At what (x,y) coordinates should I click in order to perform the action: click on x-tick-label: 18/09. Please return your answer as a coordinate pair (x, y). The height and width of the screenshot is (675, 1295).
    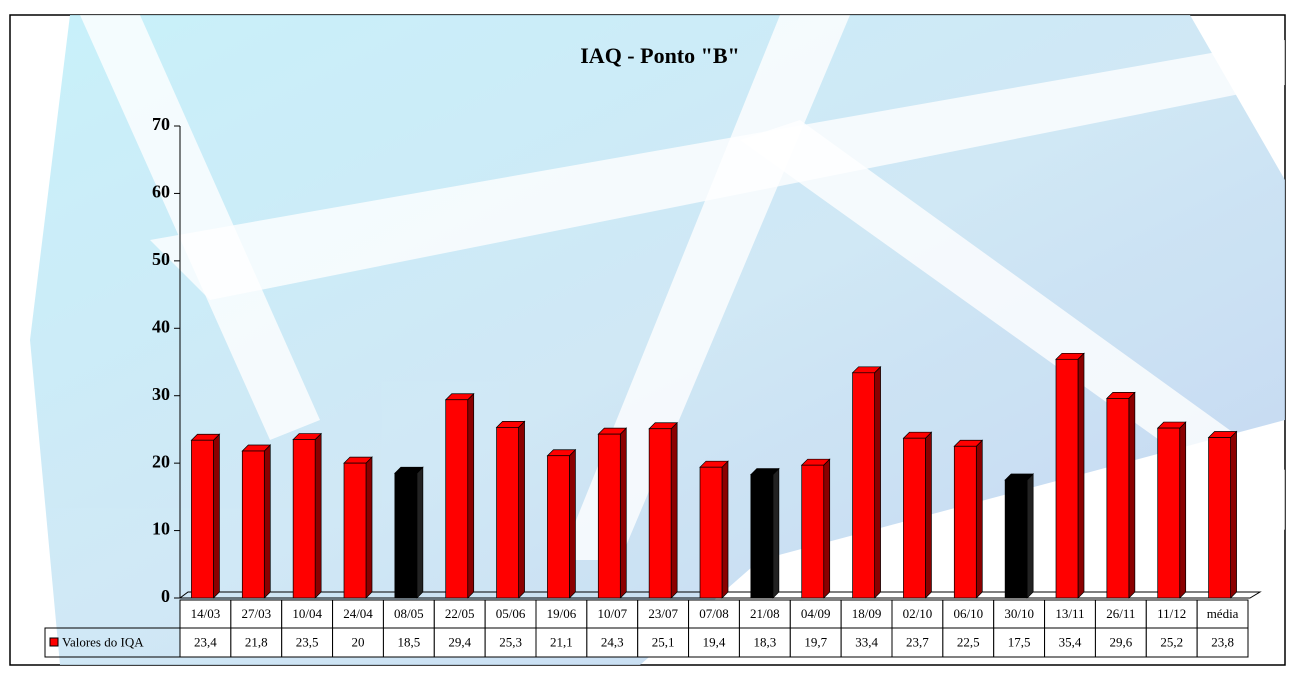
    Looking at the image, I should click on (867, 613).